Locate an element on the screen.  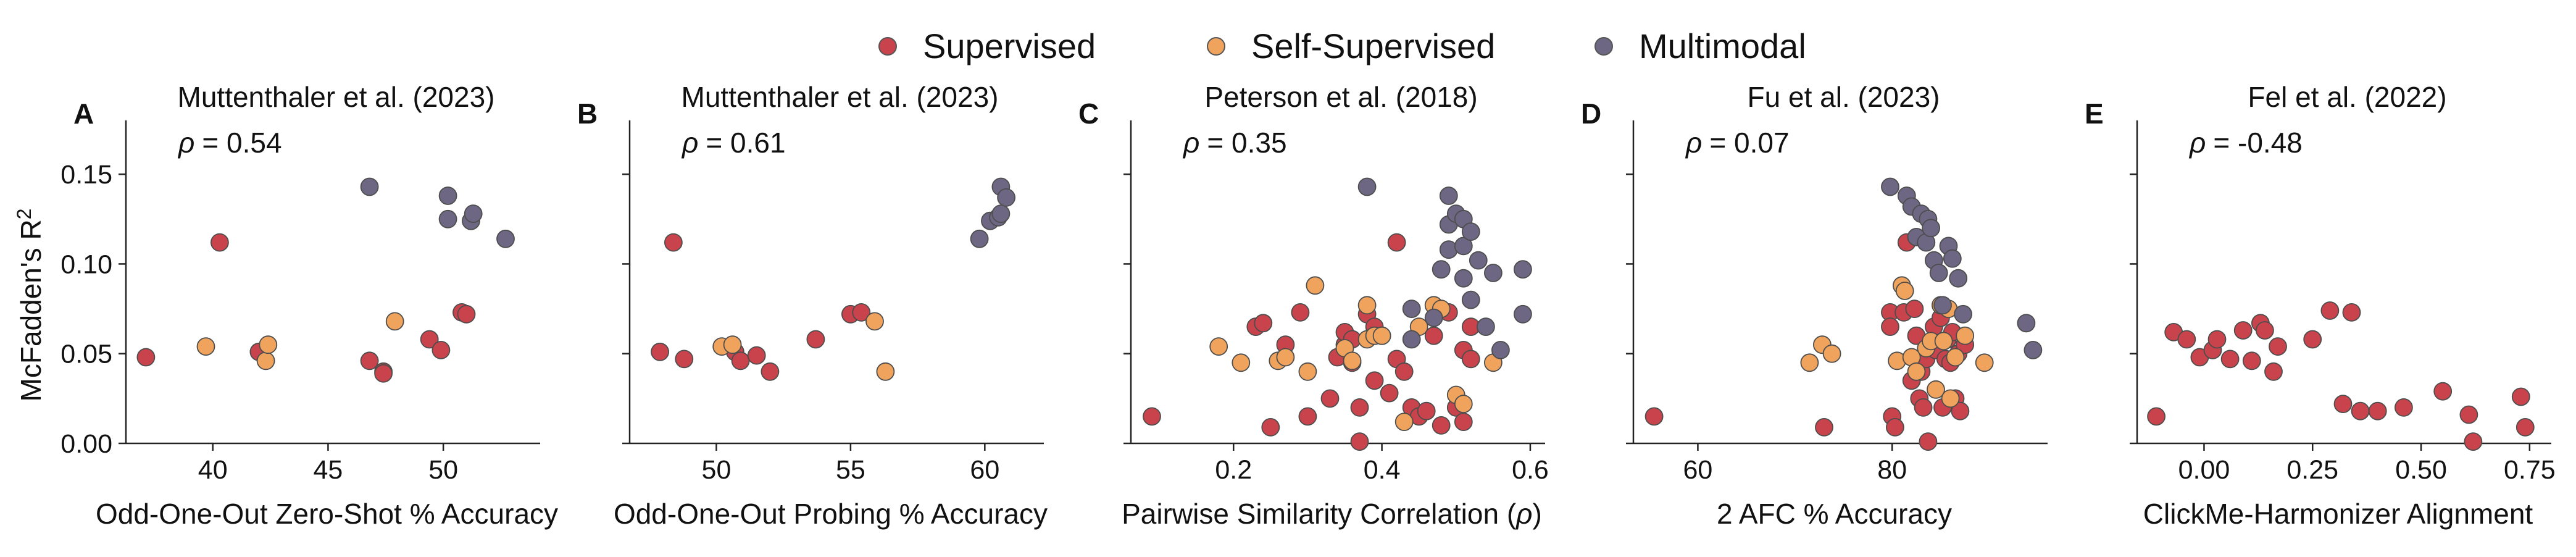
legend-item-multimodal: Multimodal is located at coordinates (1700, 46).